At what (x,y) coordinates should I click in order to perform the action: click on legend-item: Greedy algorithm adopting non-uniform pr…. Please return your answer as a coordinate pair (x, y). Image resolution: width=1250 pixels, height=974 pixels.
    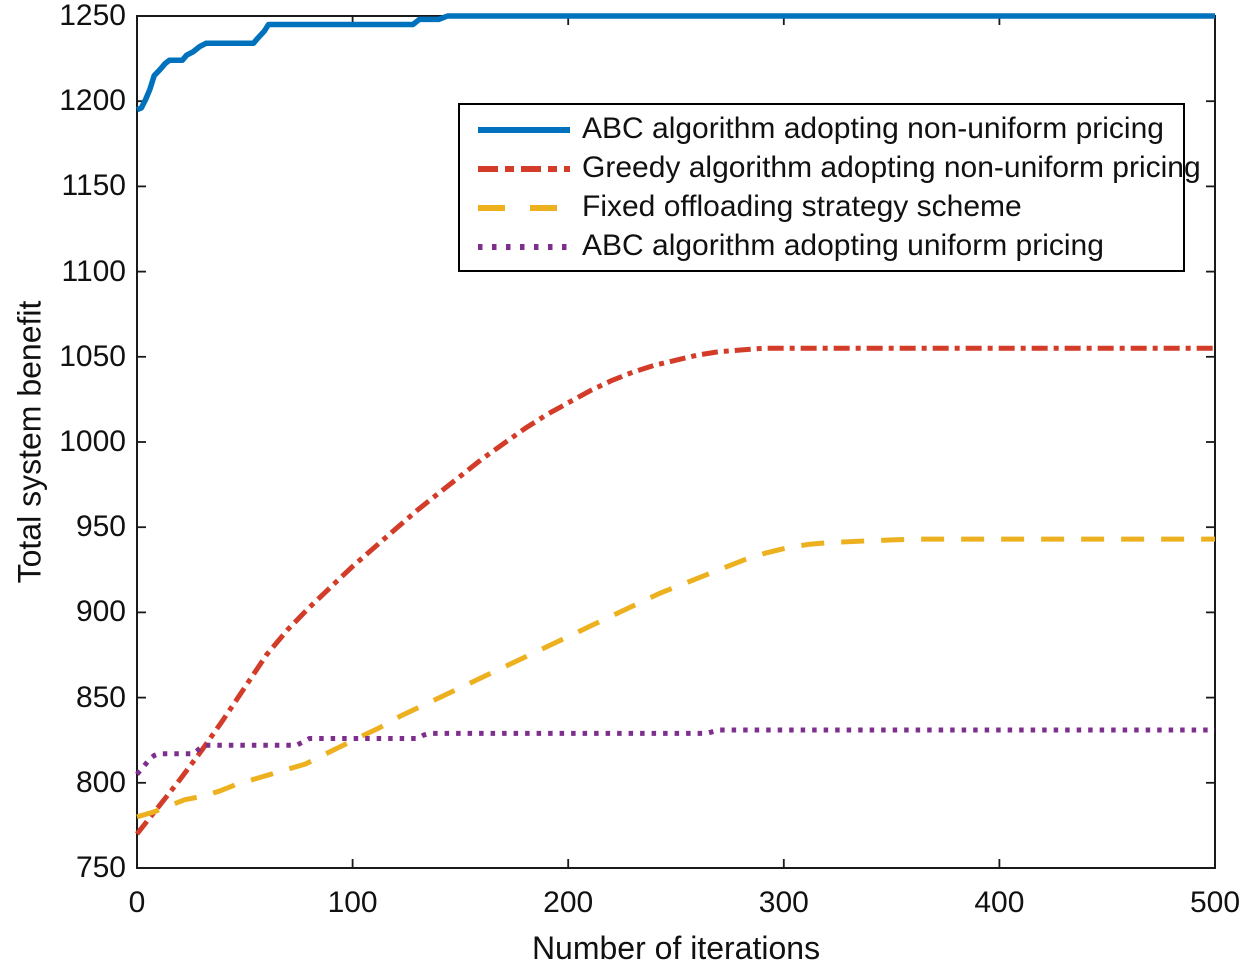
    Looking at the image, I should click on (839, 168).